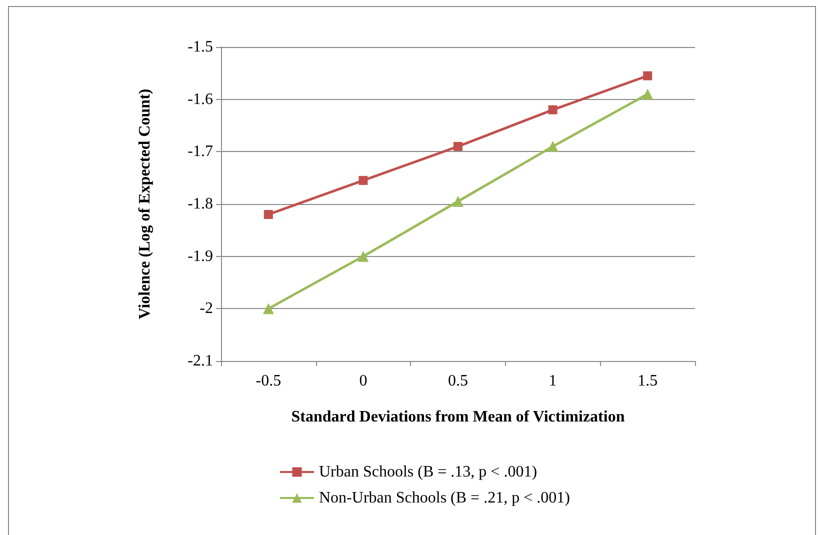 The height and width of the screenshot is (535, 818). I want to click on x-tick-label: -0.5, so click(269, 381).